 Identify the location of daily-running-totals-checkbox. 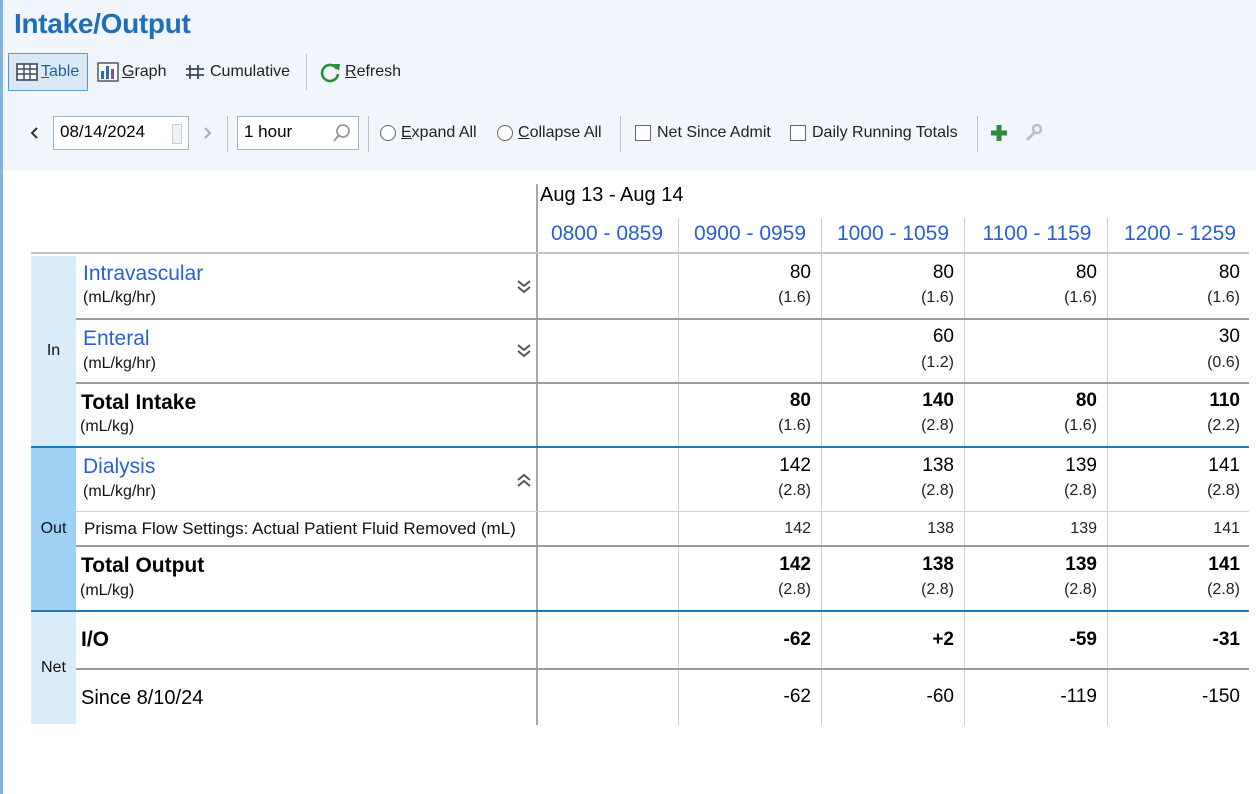
(798, 133).